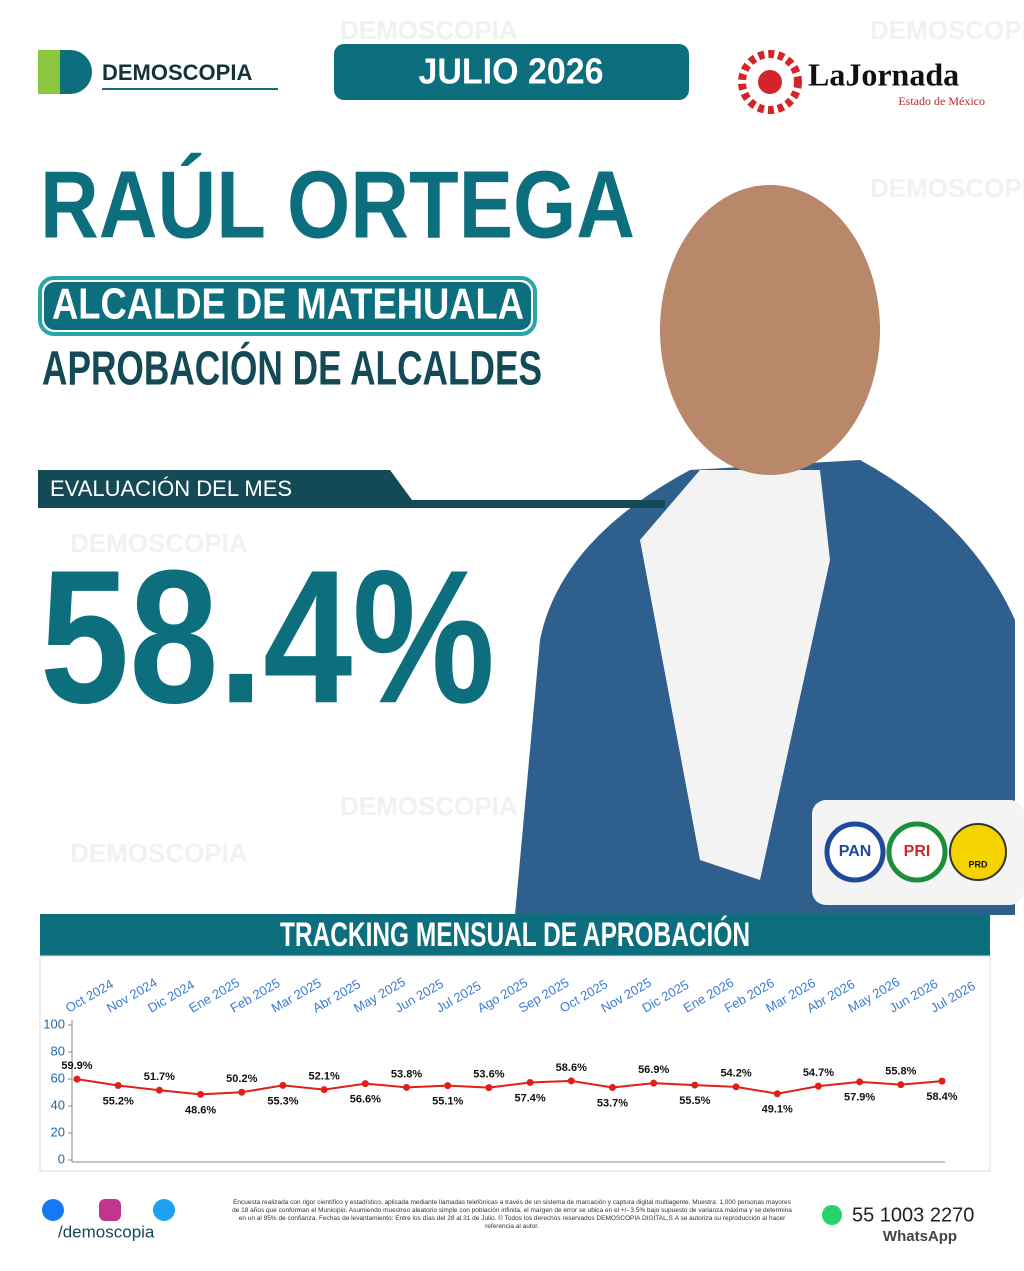  What do you see at coordinates (159, 1077) in the screenshot?
I see `data-label: 51.7%` at bounding box center [159, 1077].